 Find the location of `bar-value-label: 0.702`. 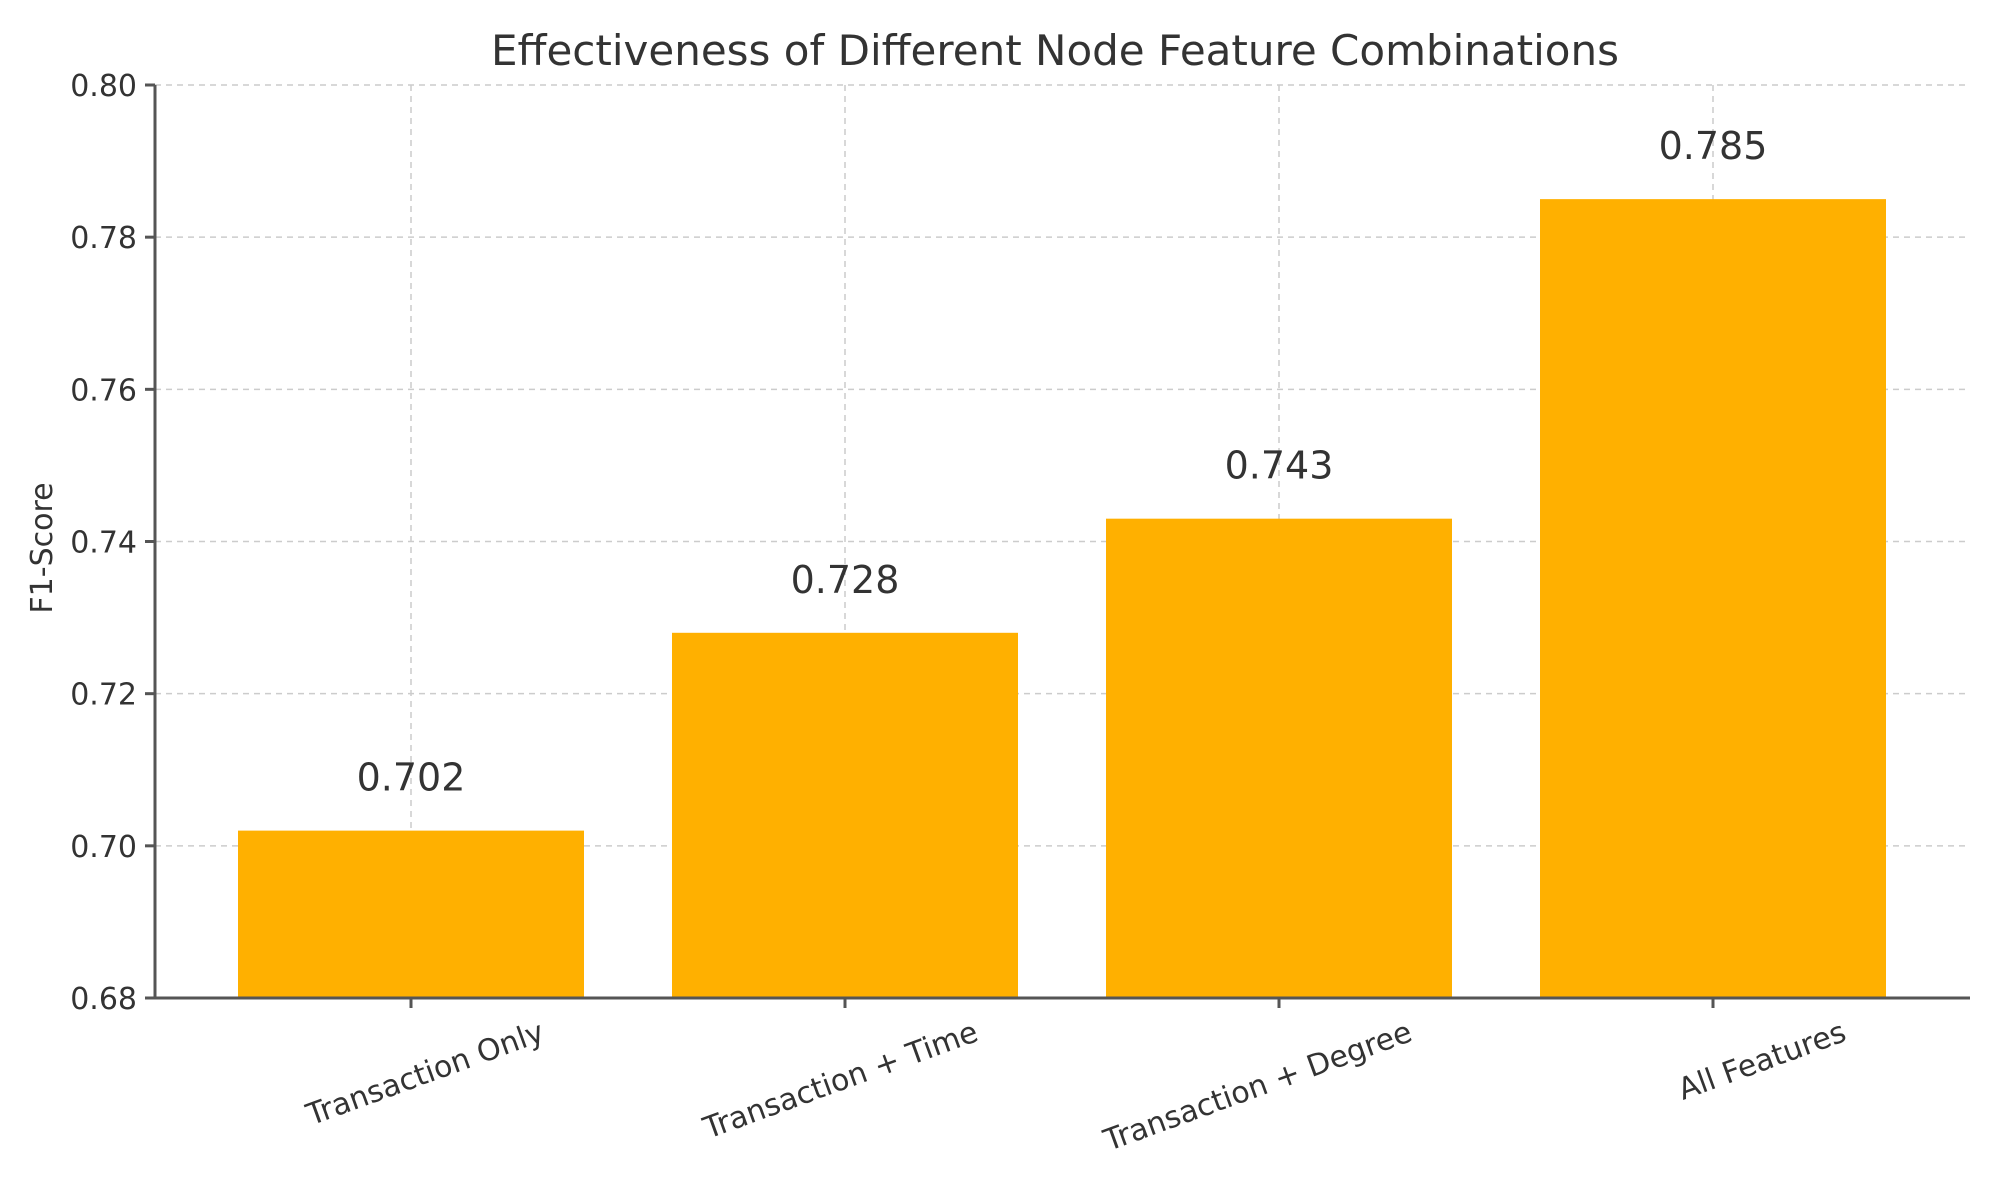

bar-value-label: 0.702 is located at coordinates (411, 778).